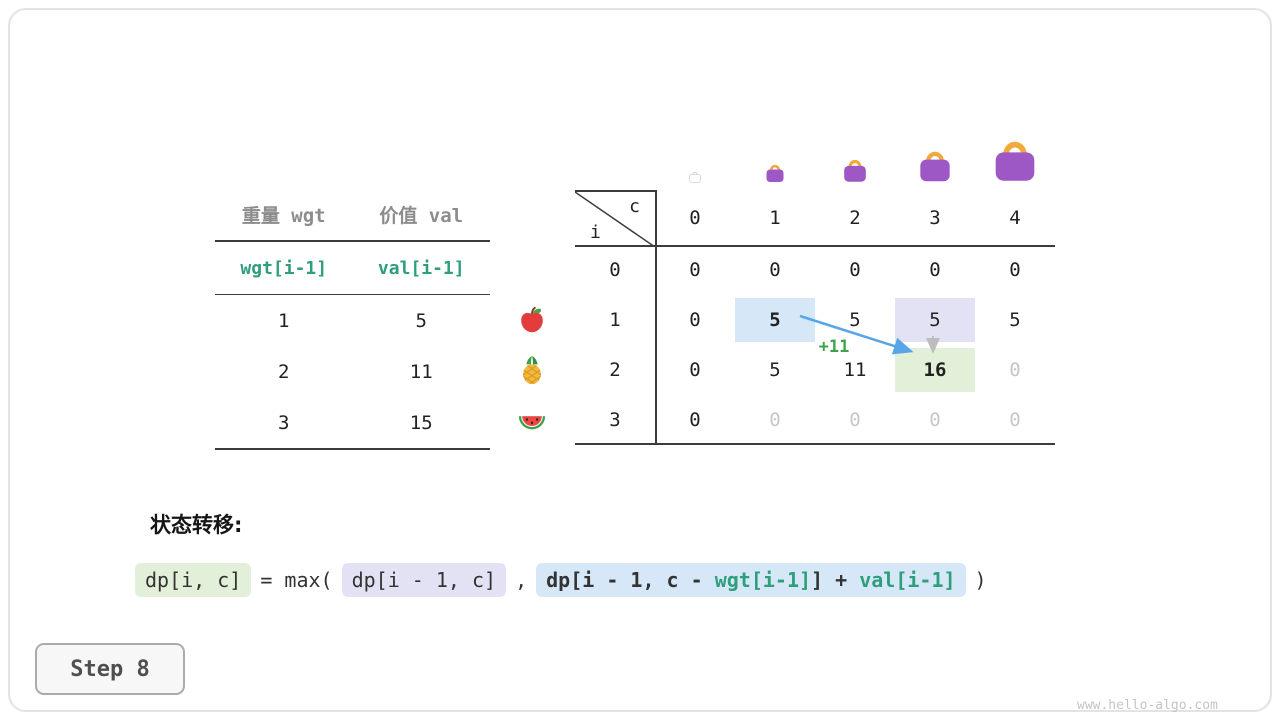  I want to click on watermelon-icon, so click(532, 420).